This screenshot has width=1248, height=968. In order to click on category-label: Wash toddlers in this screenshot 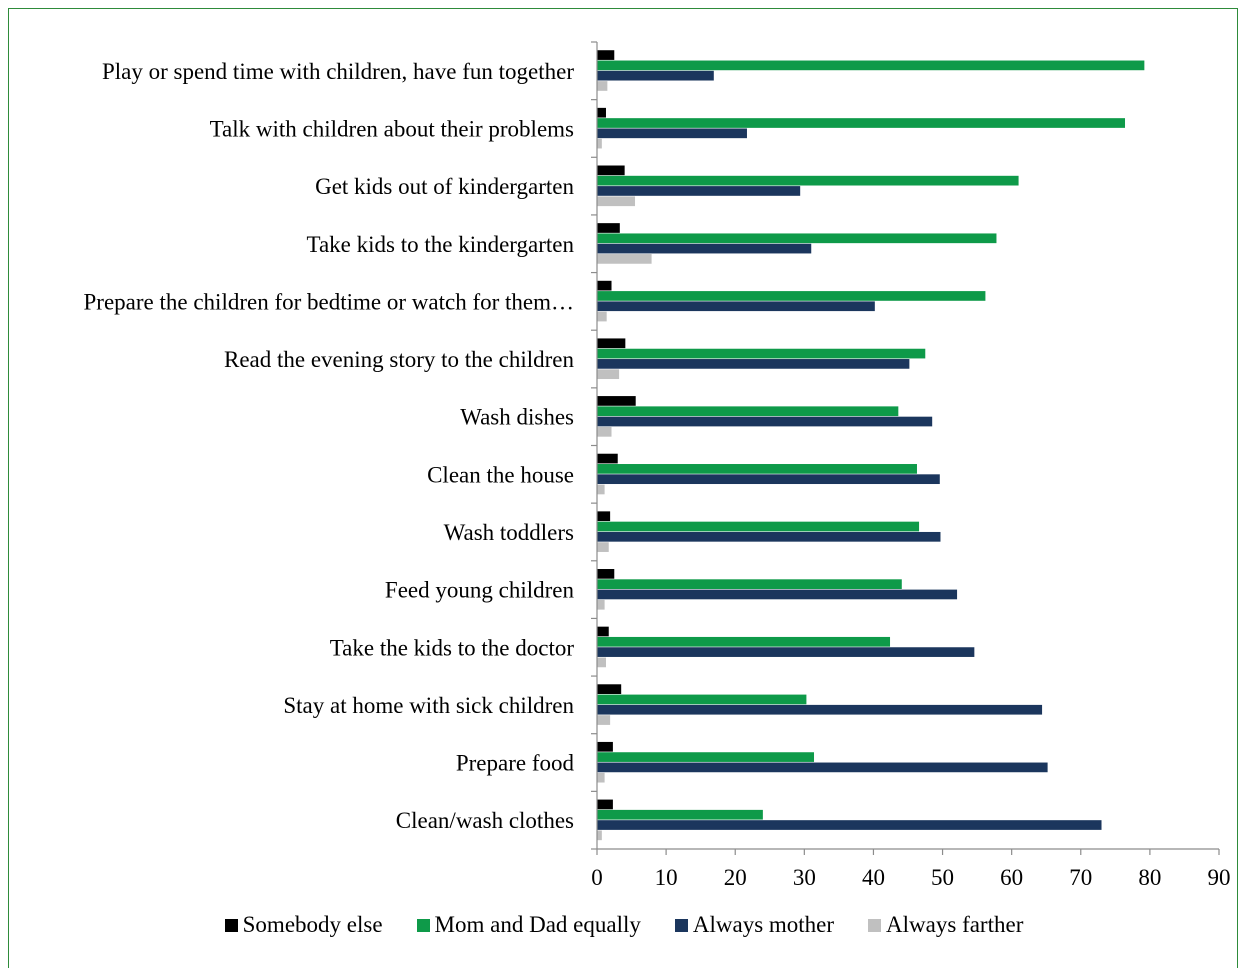, I will do `click(509, 532)`.